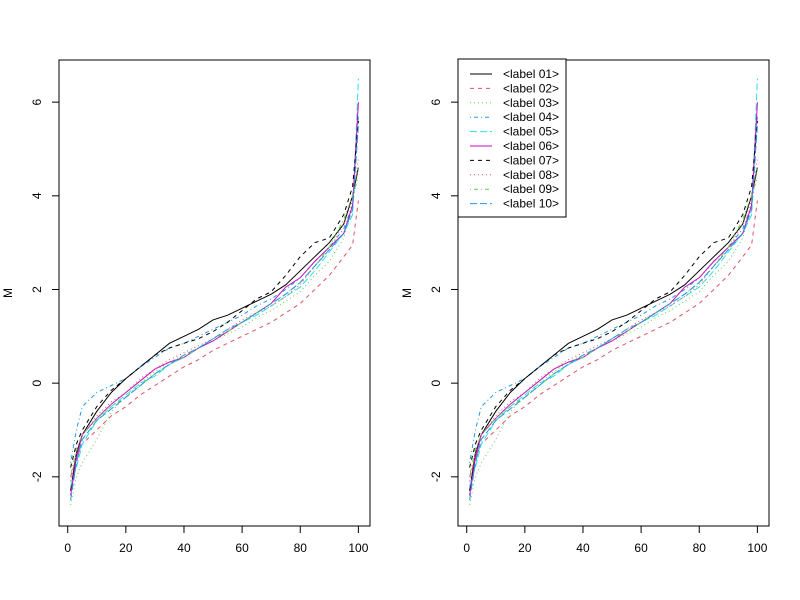  Describe the element at coordinates (531, 74) in the screenshot. I see `legend-label-1: <label 01>` at that location.